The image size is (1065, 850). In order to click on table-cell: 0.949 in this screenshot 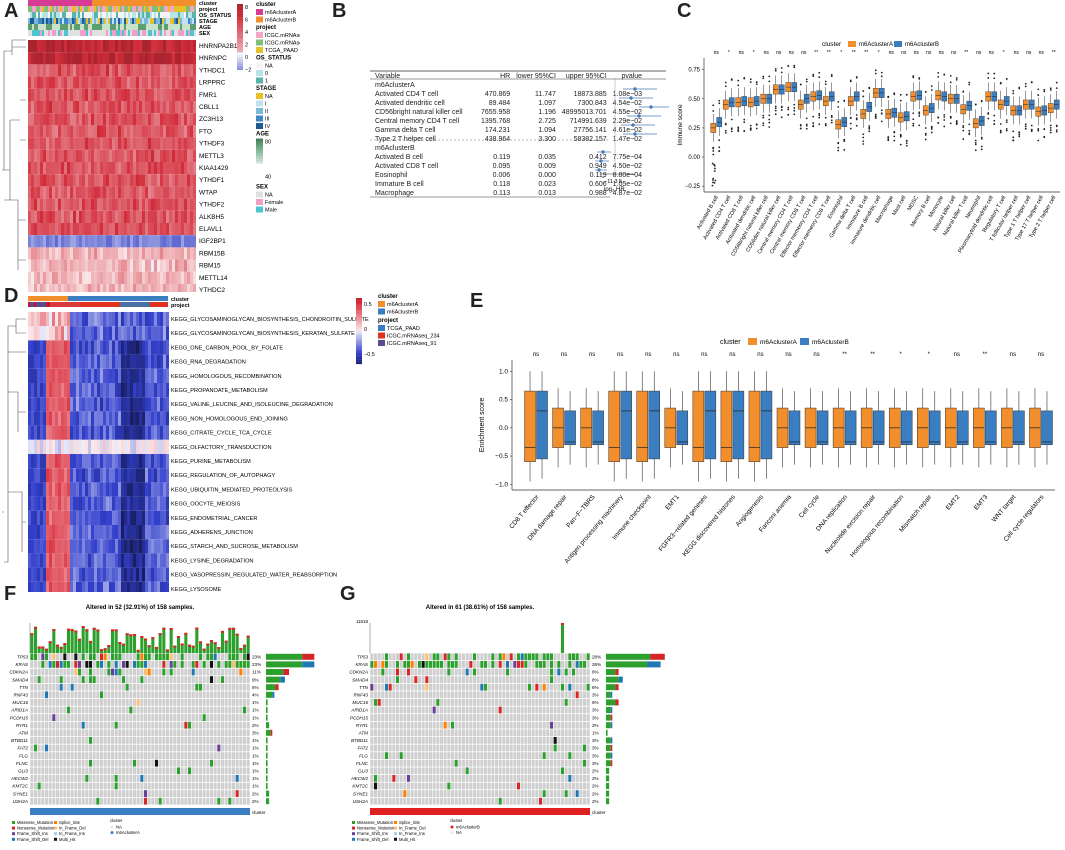, I will do `click(598, 166)`.